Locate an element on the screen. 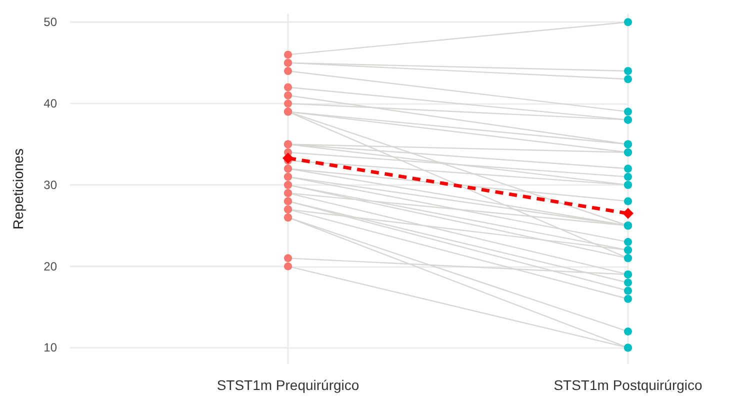 Image resolution: width=744 pixels, height=410 pixels. y-tick-label: 10 is located at coordinates (51, 347).